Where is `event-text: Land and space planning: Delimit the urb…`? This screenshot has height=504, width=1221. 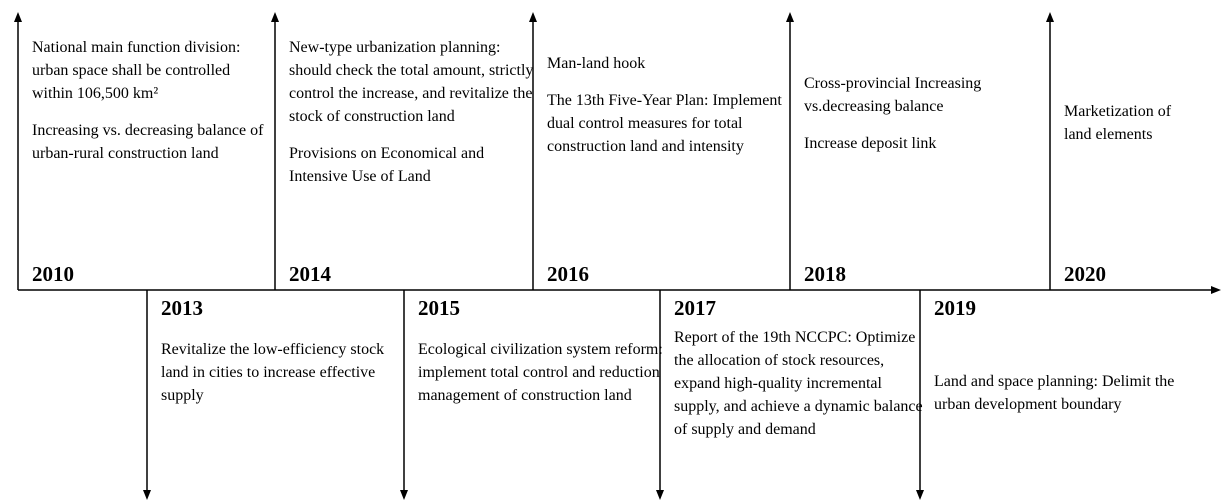
event-text: Land and space planning: Delimit the urb… is located at coordinates (1059, 400).